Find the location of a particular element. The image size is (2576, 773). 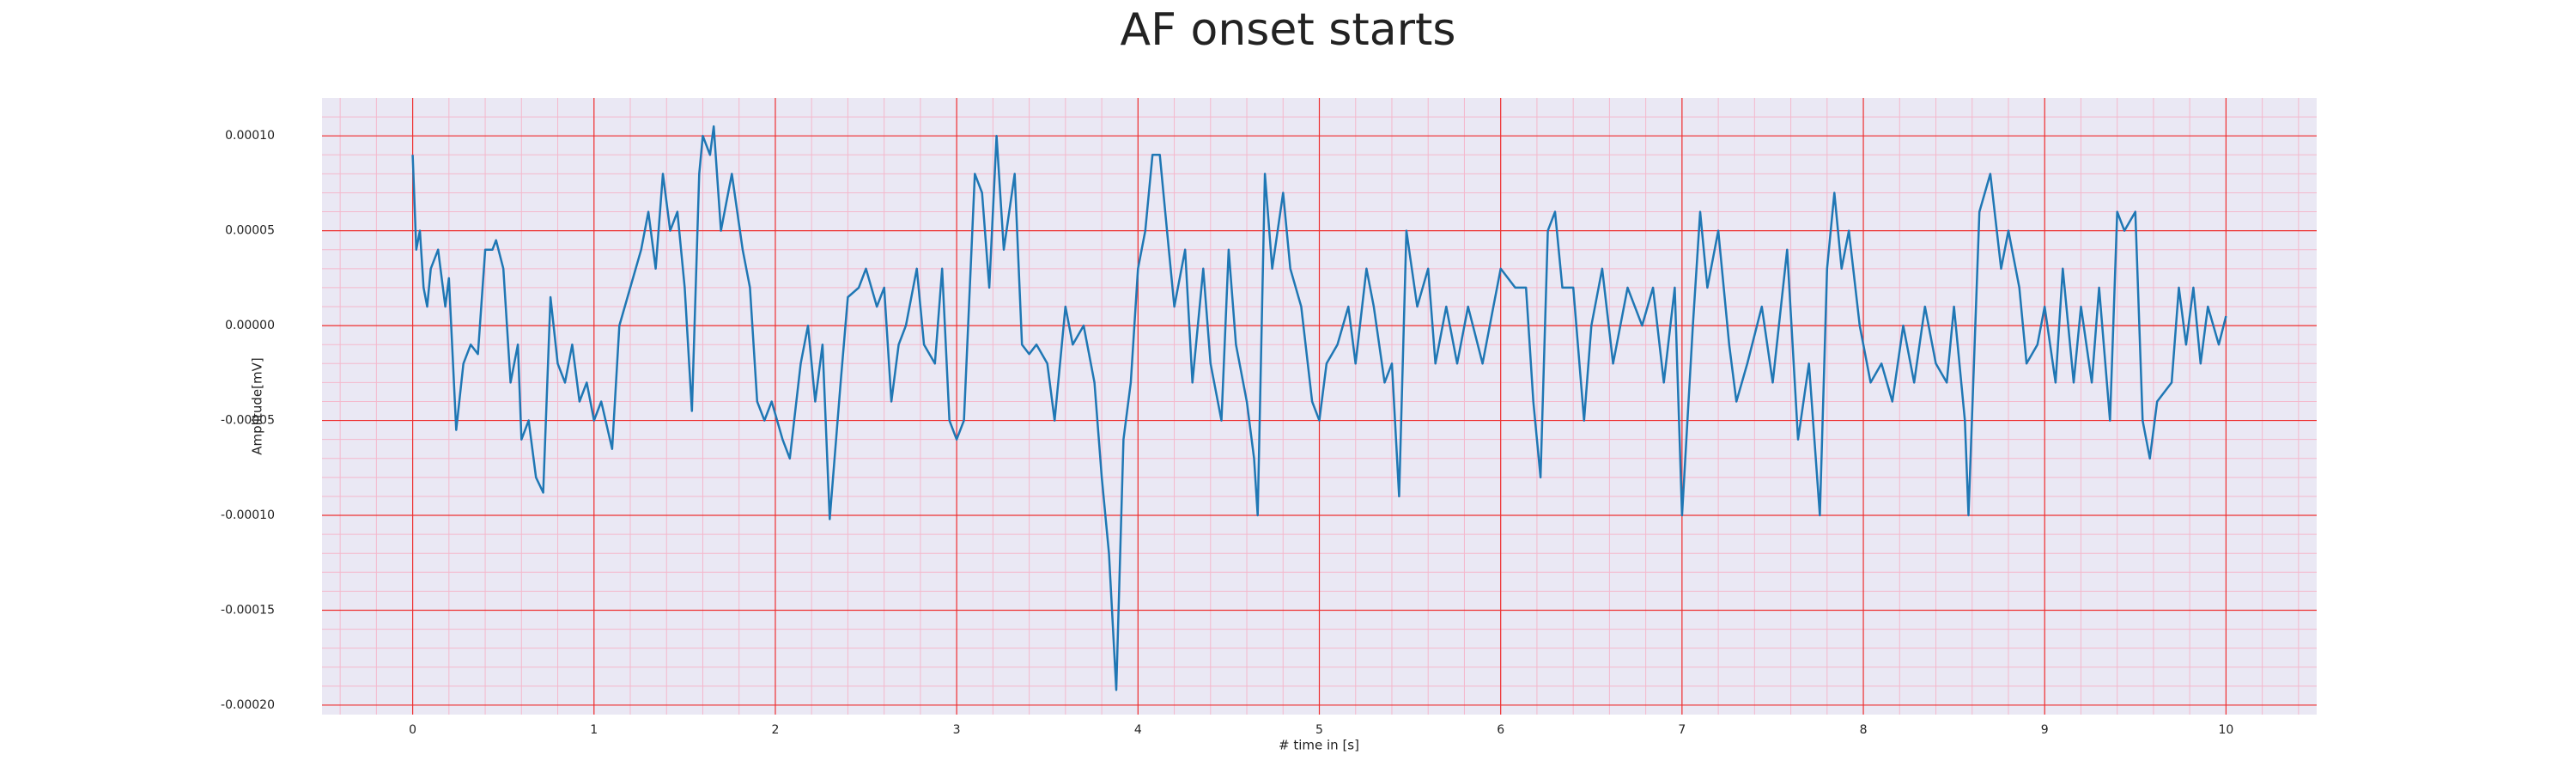

x-axis-label: # time in [s] is located at coordinates (1319, 745).